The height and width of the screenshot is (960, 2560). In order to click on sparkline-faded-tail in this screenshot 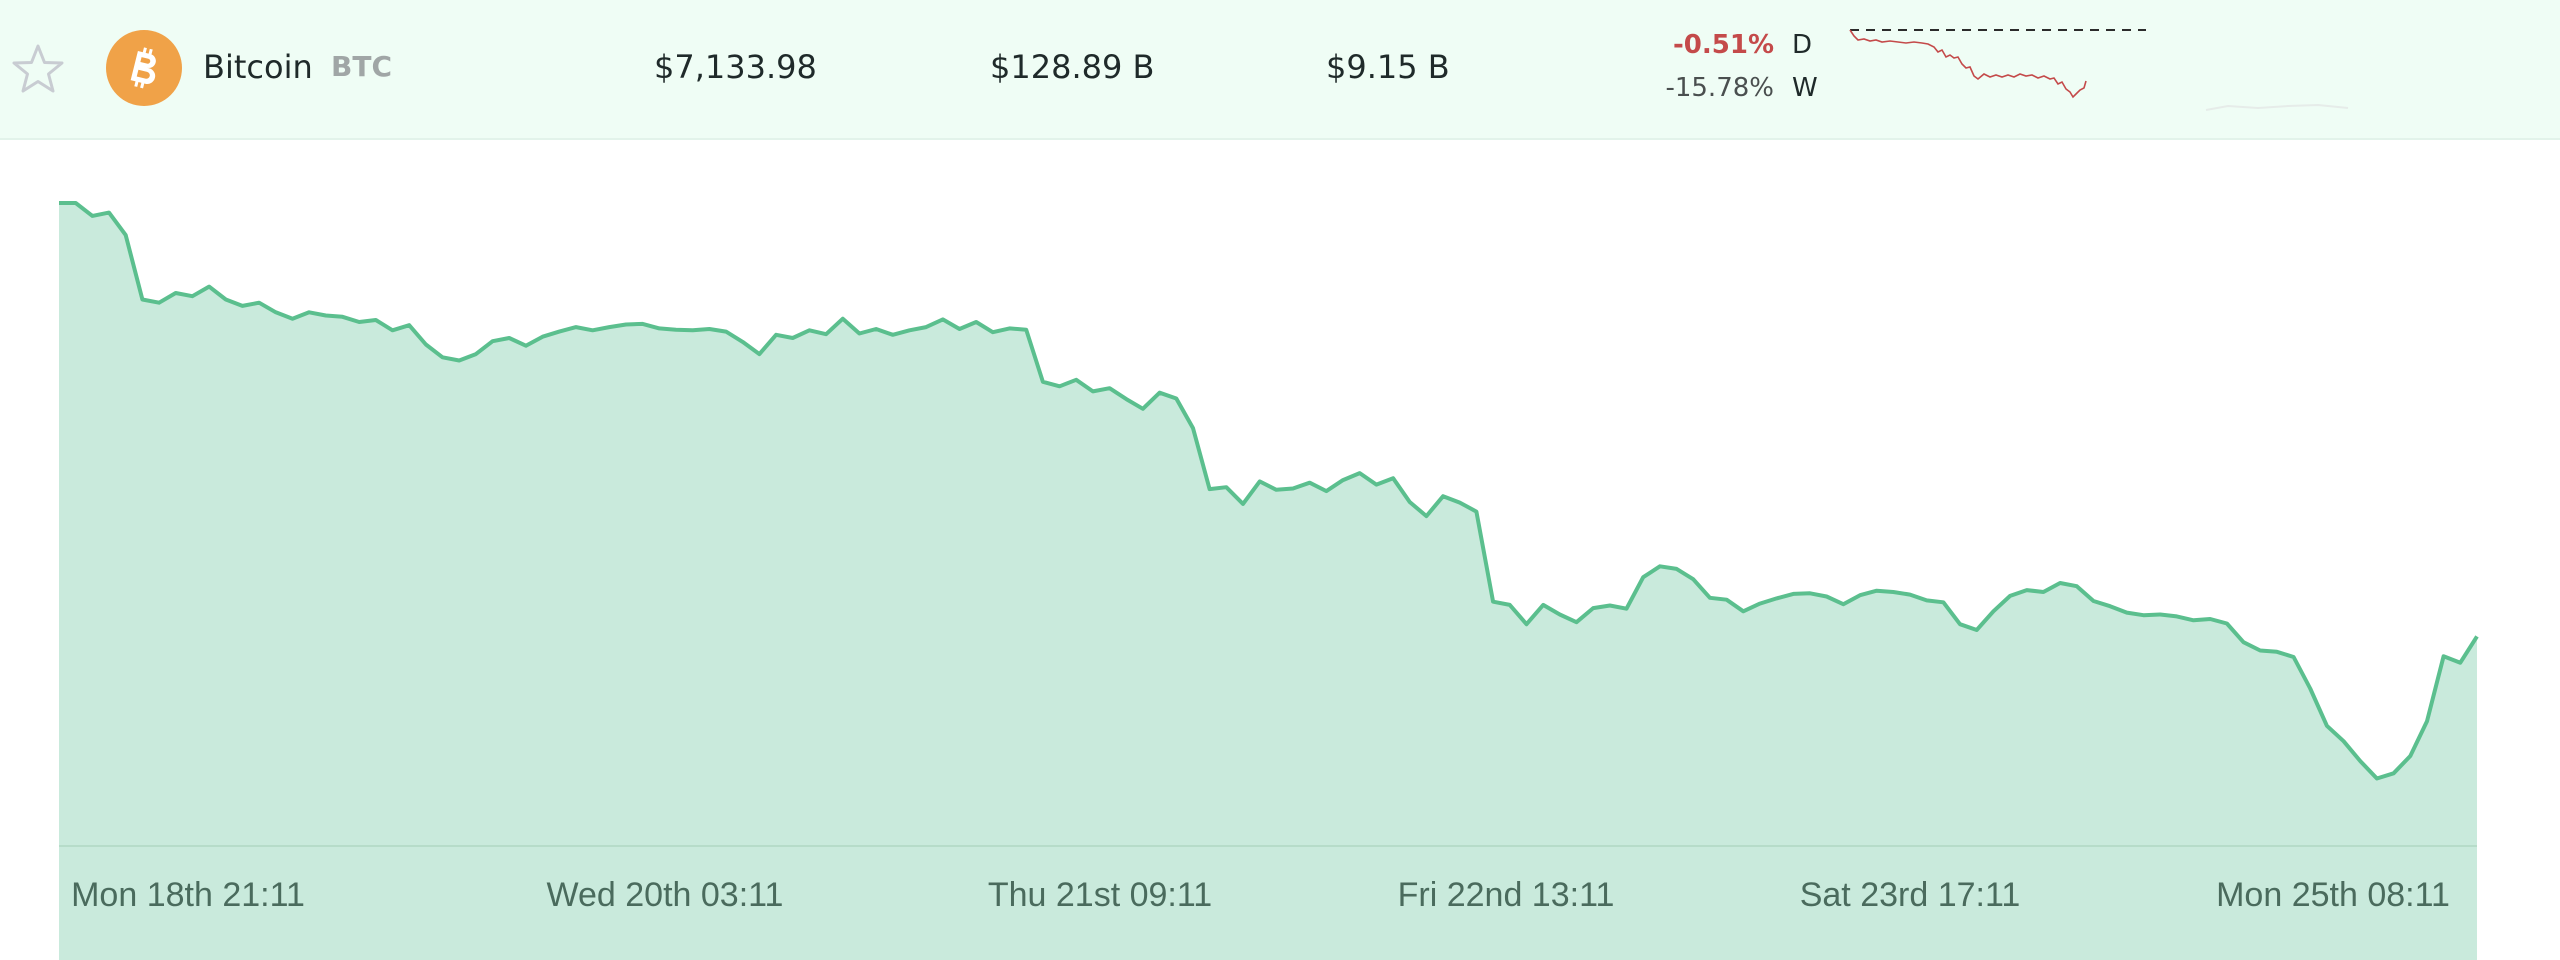, I will do `click(2277, 107)`.